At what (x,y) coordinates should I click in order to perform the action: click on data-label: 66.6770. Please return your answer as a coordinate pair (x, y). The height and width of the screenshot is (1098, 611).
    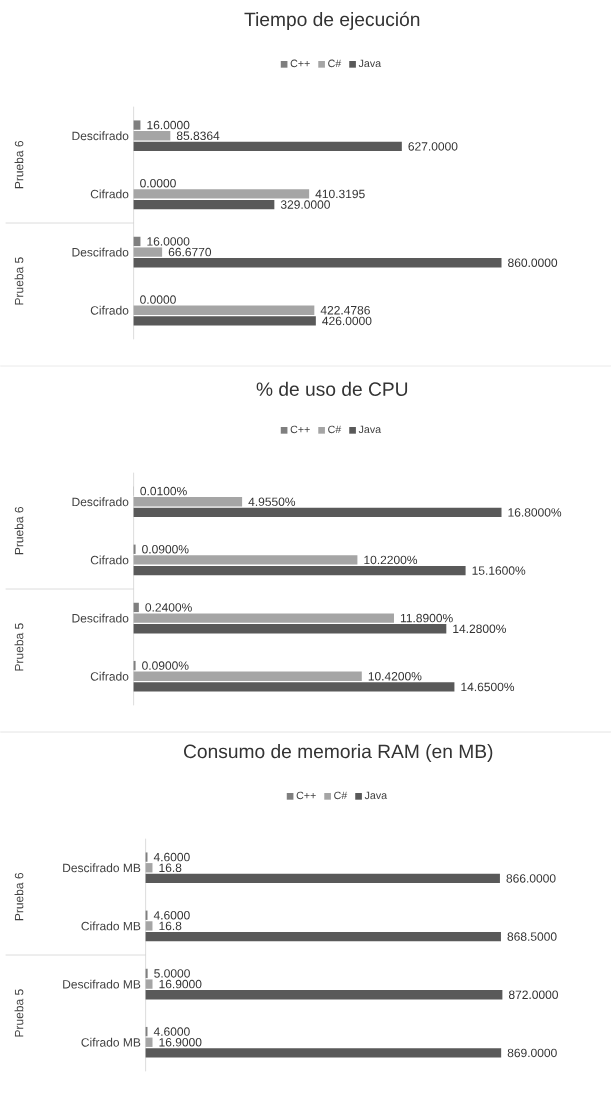
    Looking at the image, I should click on (189, 252).